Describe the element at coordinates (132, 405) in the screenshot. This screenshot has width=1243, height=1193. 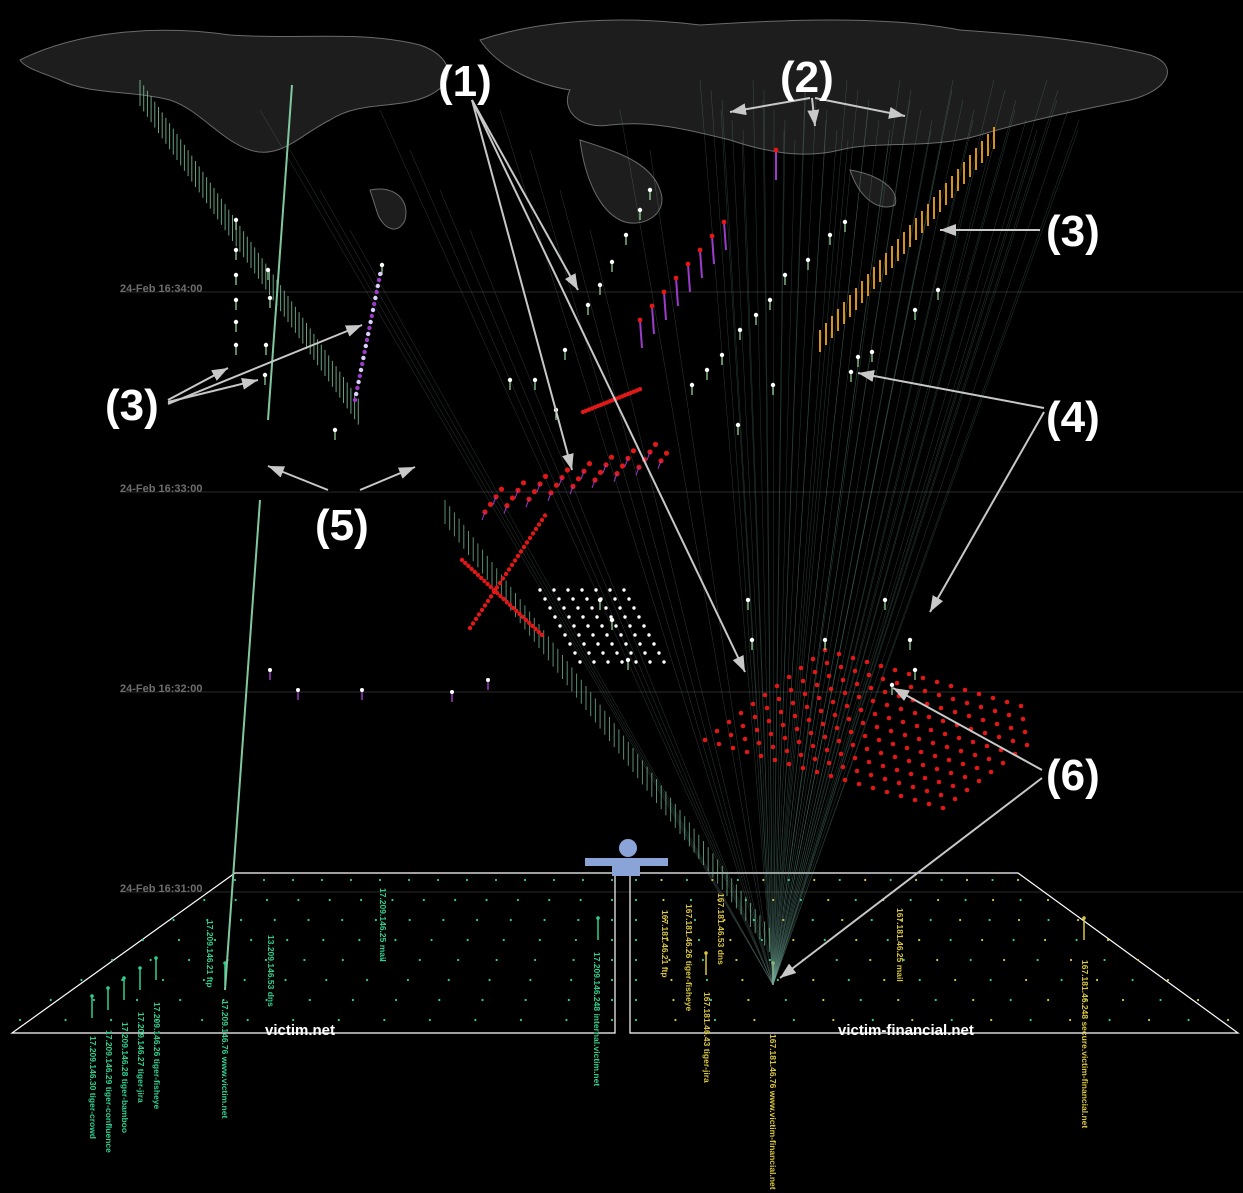
I see `callout-label: (3)` at that location.